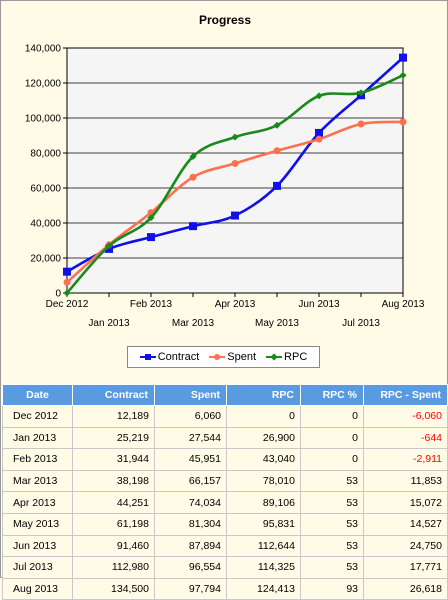 This screenshot has width=448, height=600. I want to click on cell-rpc: 112,644, so click(263, 546).